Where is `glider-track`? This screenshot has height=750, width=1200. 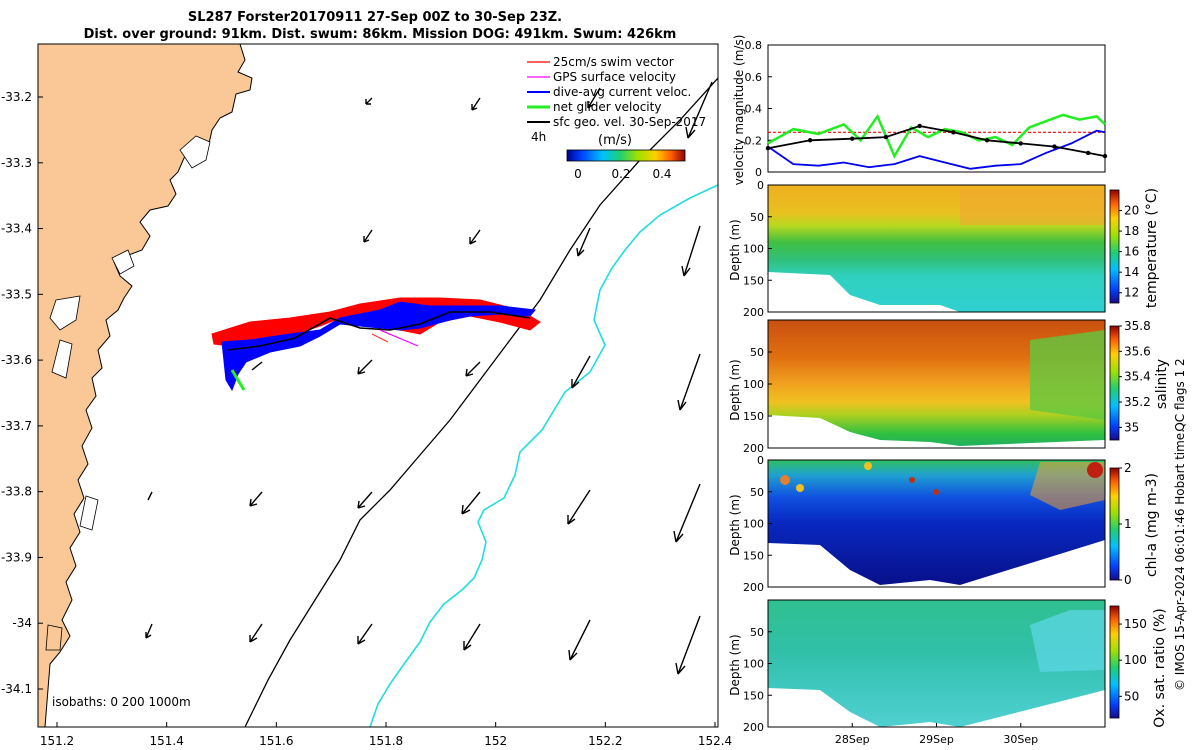 glider-track is located at coordinates (379, 331).